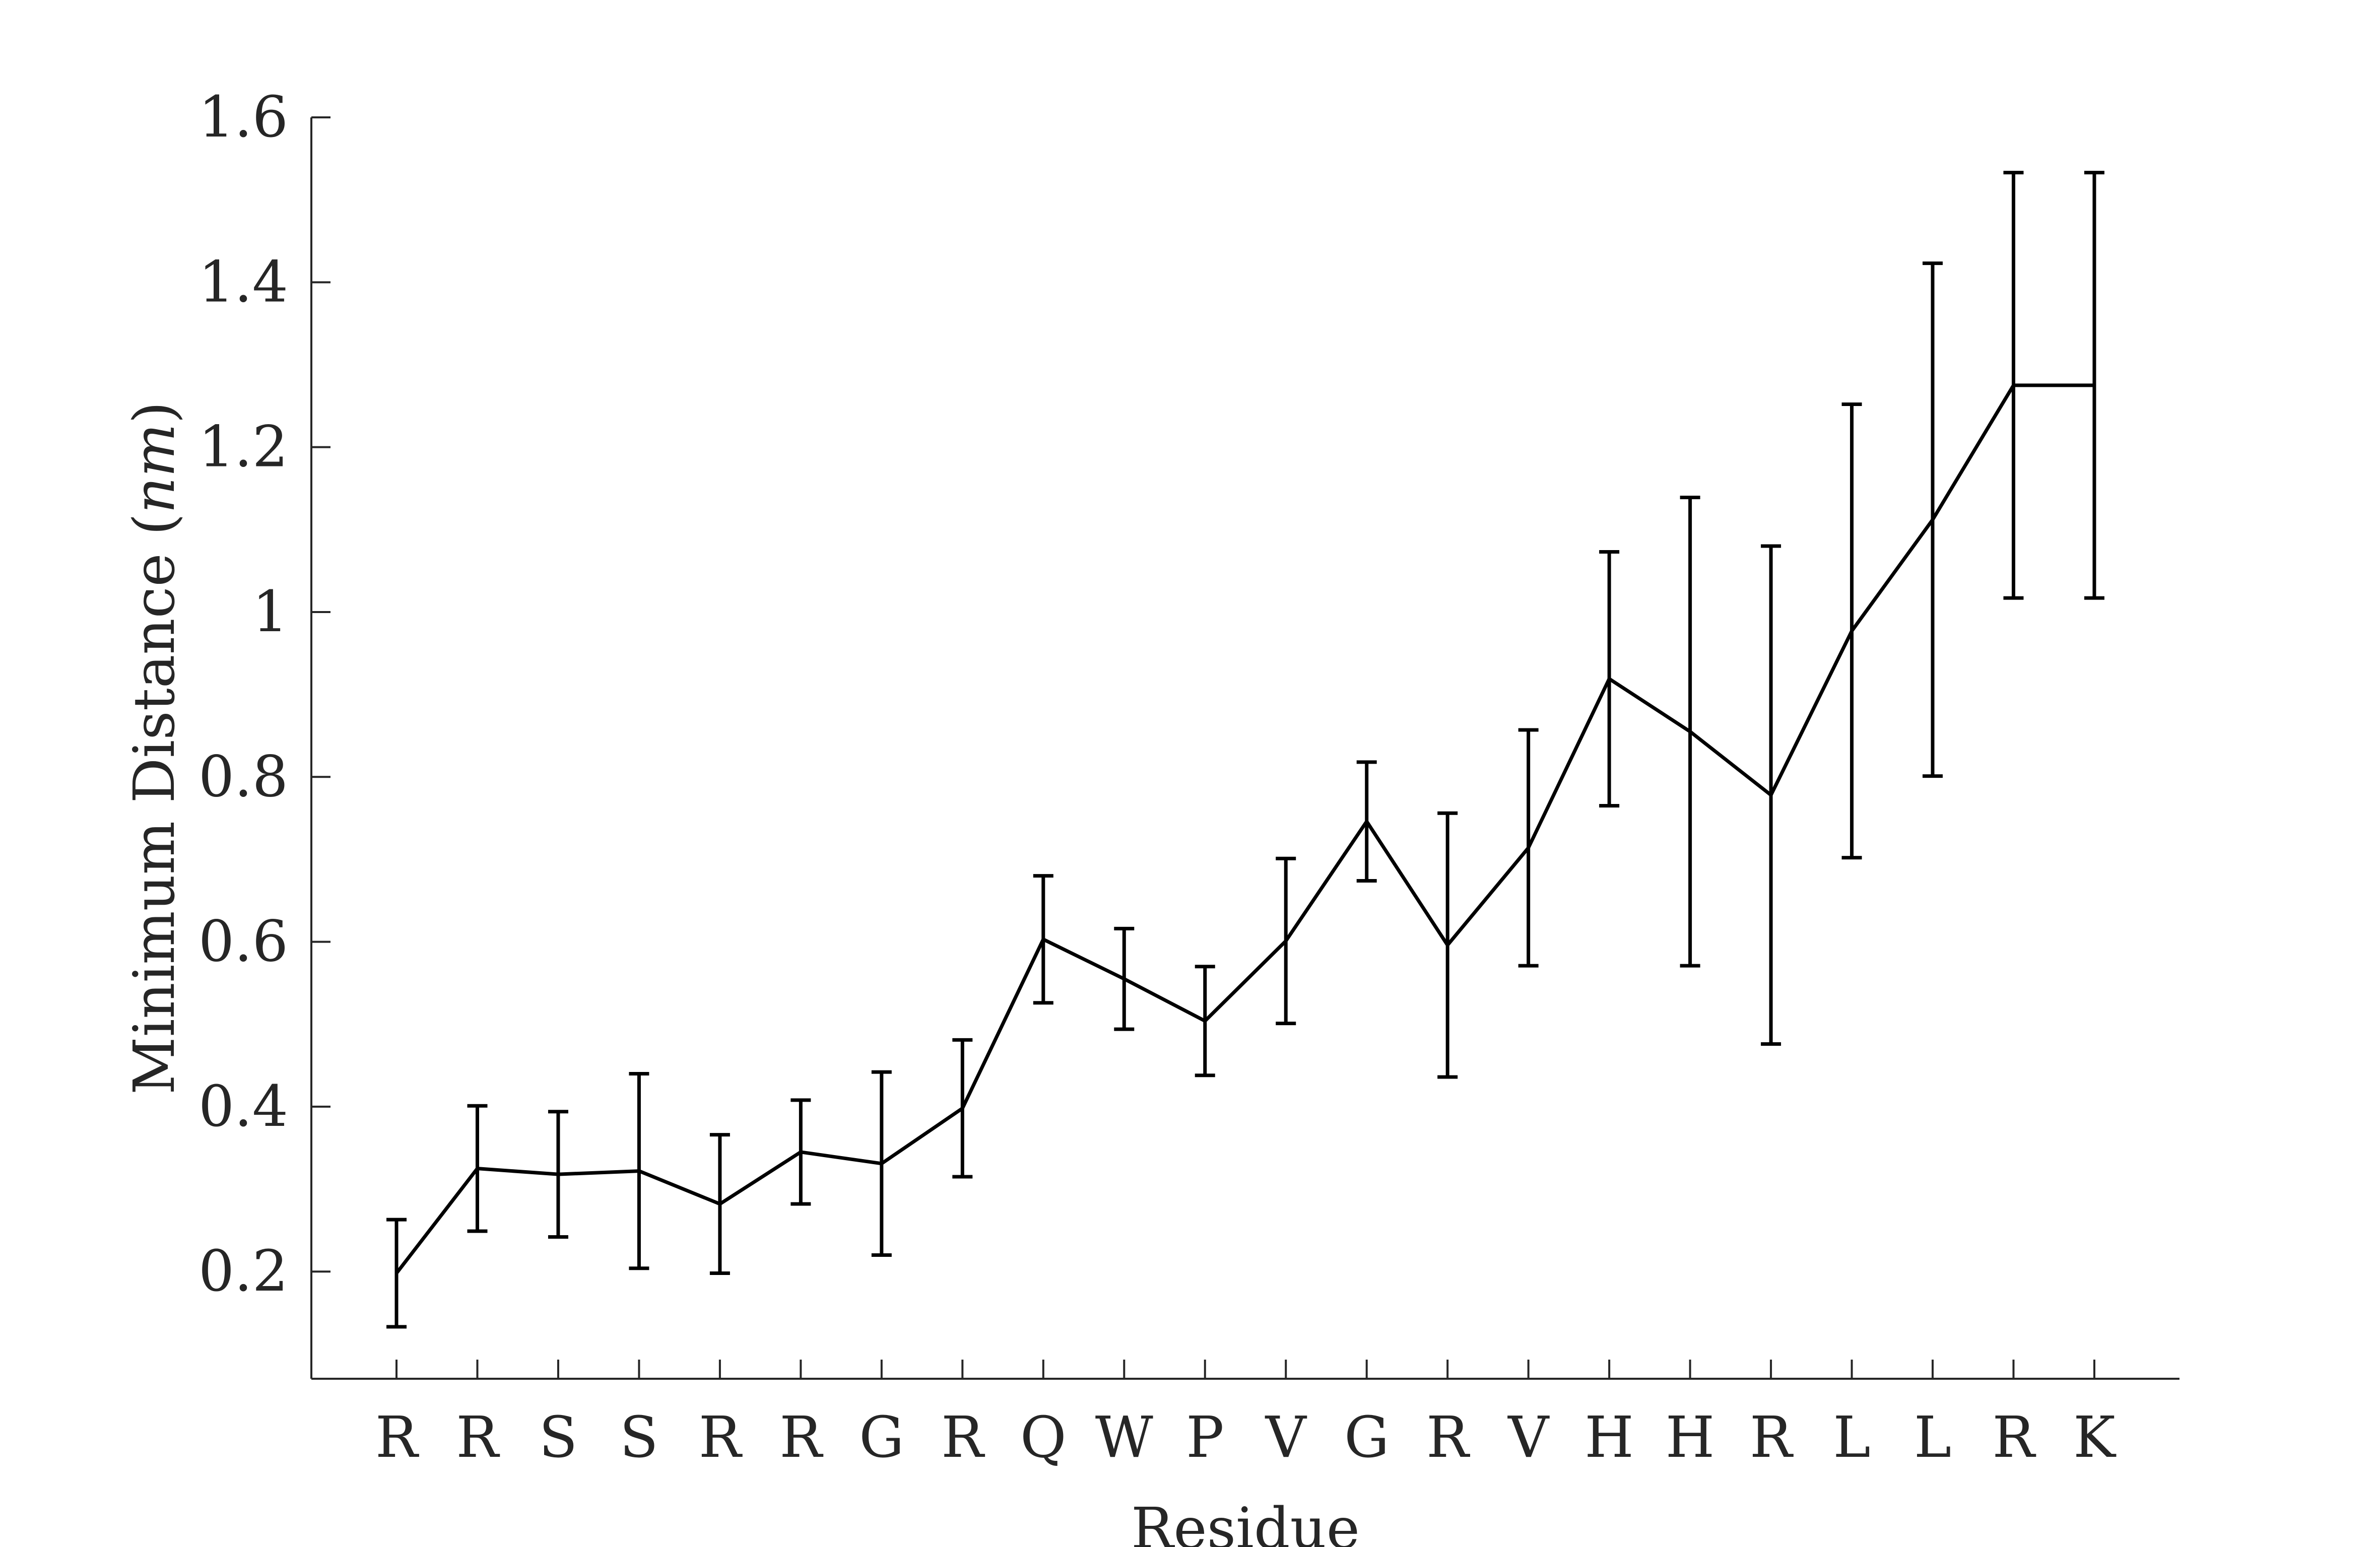  What do you see at coordinates (154, 412) in the screenshot?
I see `y-axis-label-close: )` at bounding box center [154, 412].